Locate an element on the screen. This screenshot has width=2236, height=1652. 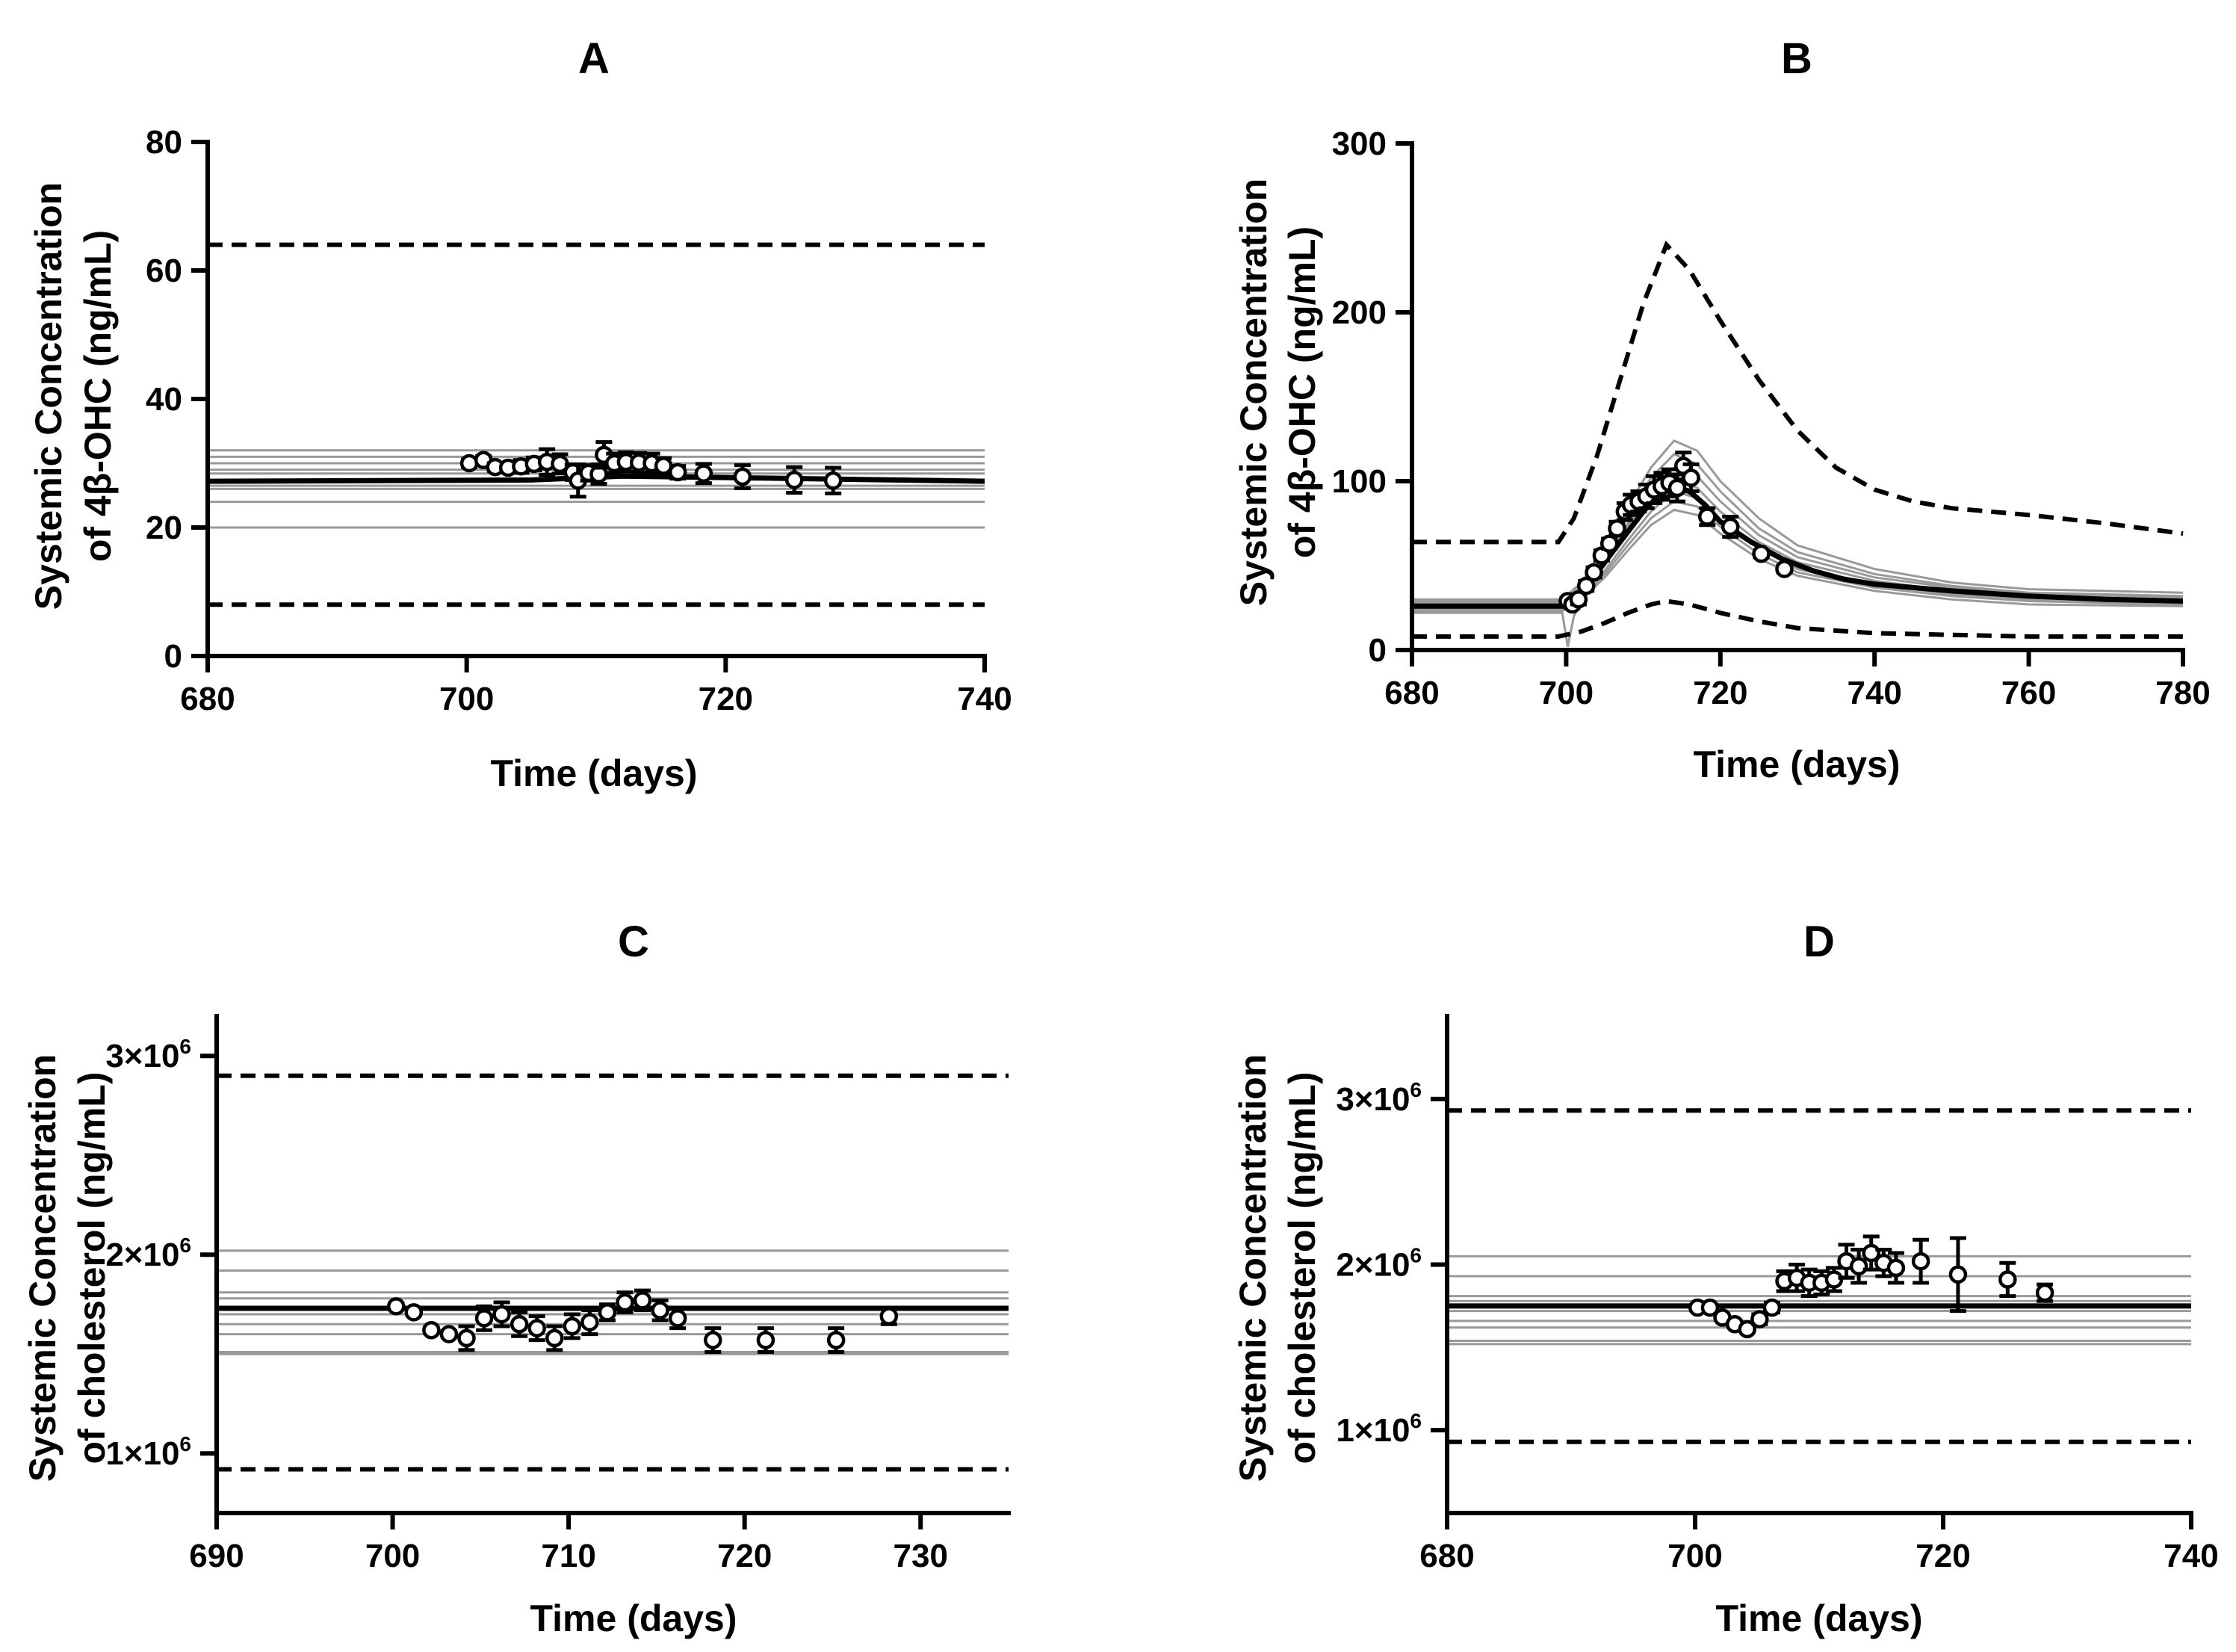
y-axis-title-line-2: of cholesterol (ng/mL) is located at coordinates (1302, 1268).